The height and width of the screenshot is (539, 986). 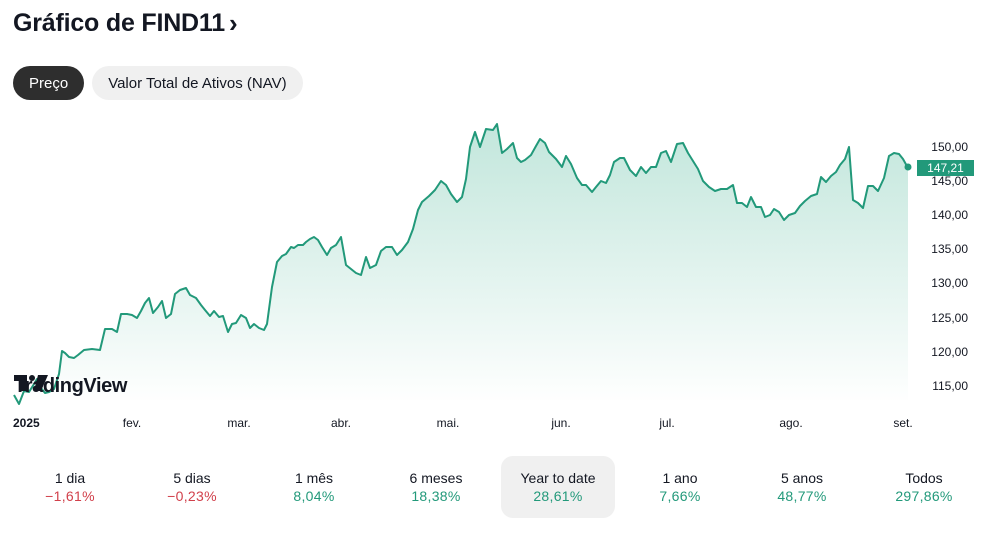 I want to click on period-year-to-date: Year to date 28,61%, so click(x=558, y=487).